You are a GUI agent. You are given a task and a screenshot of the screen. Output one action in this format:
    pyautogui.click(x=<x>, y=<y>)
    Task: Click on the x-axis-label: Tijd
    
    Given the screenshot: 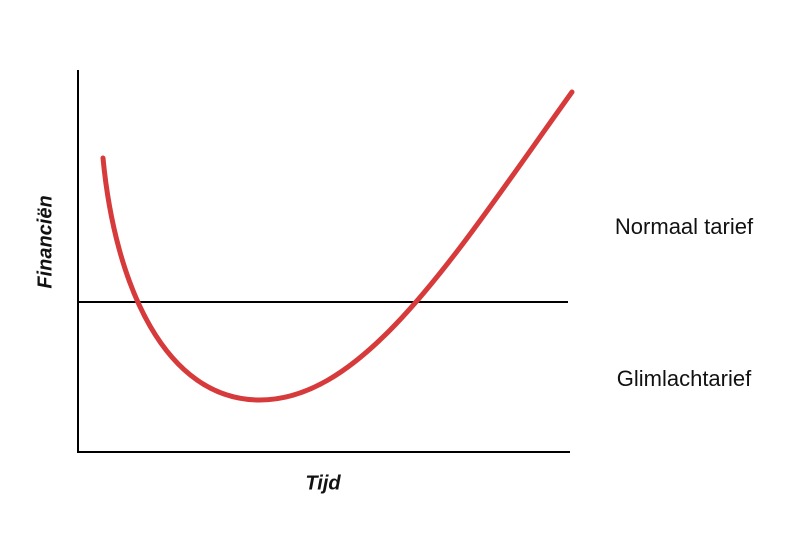 What is the action you would take?
    pyautogui.click(x=323, y=483)
    